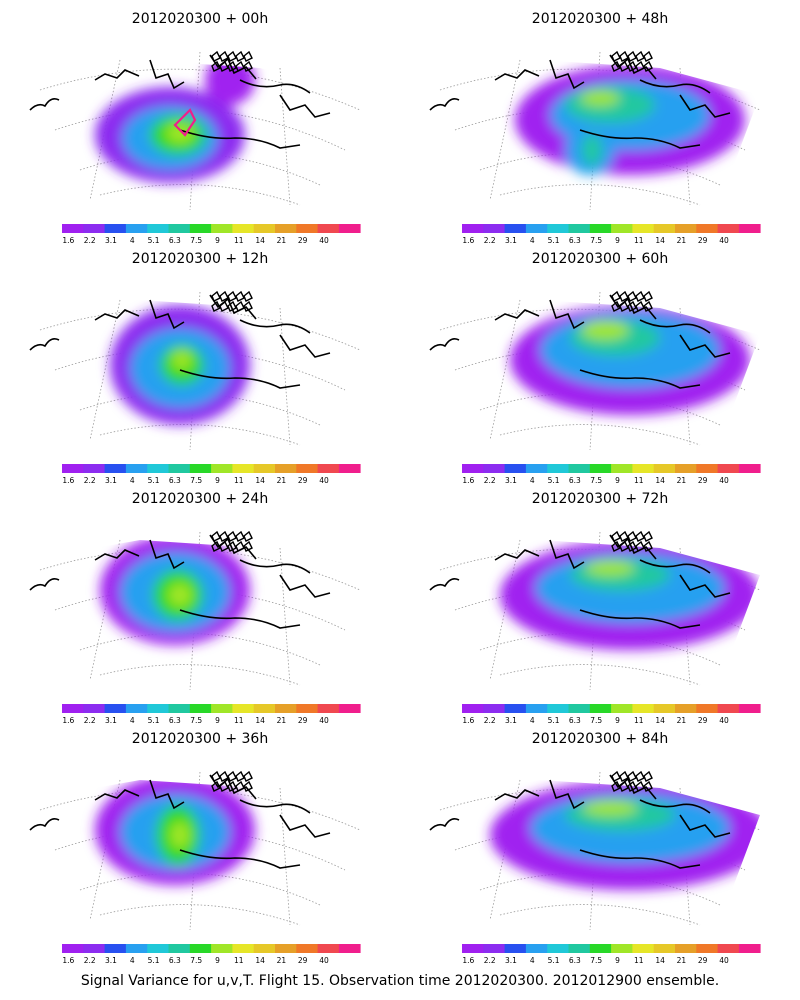 The image size is (800, 1000). Describe the element at coordinates (600, 499) in the screenshot. I see `panel-title: 2012020300 + 72h` at that location.